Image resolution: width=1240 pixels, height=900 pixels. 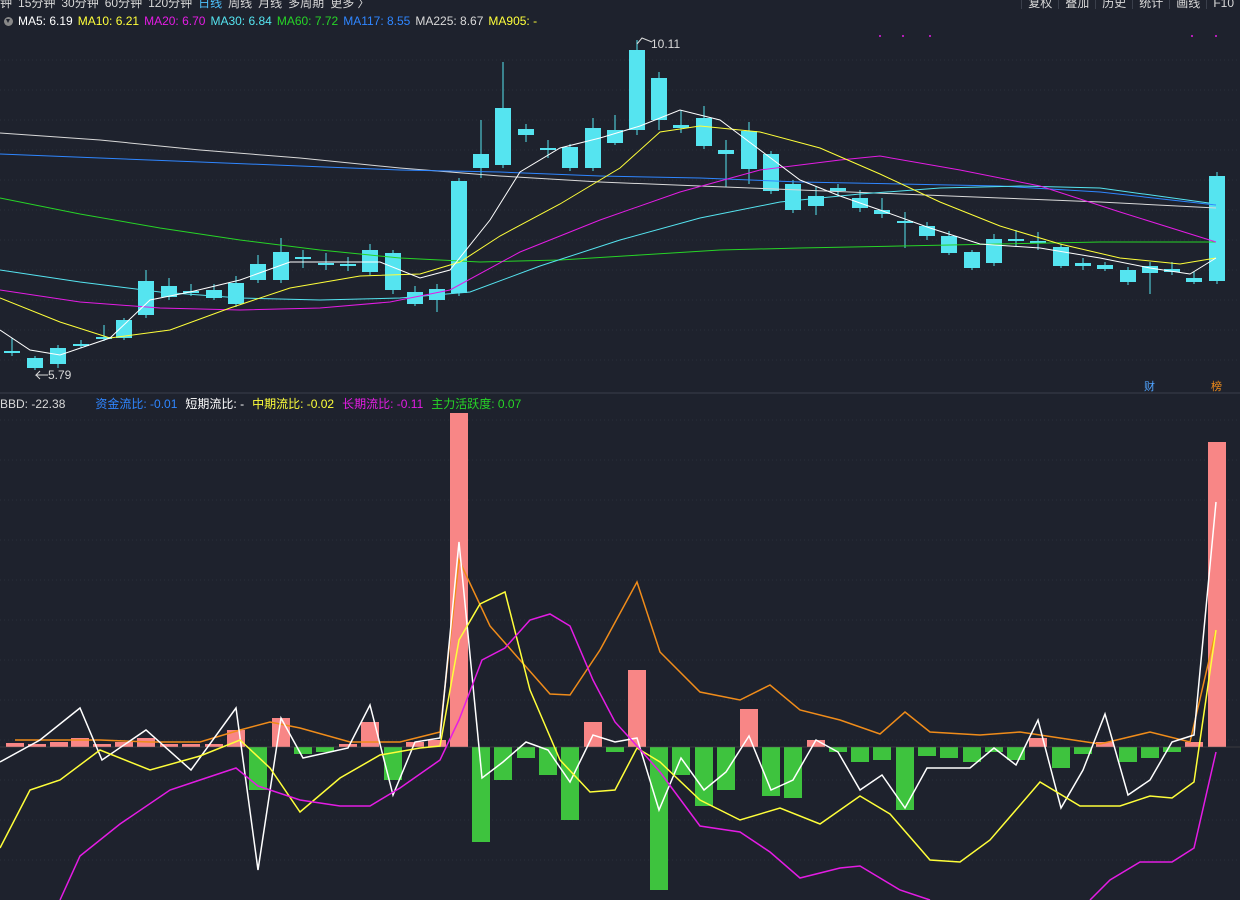 What do you see at coordinates (1216, 387) in the screenshot?
I see `rank-badge: 榜` at bounding box center [1216, 387].